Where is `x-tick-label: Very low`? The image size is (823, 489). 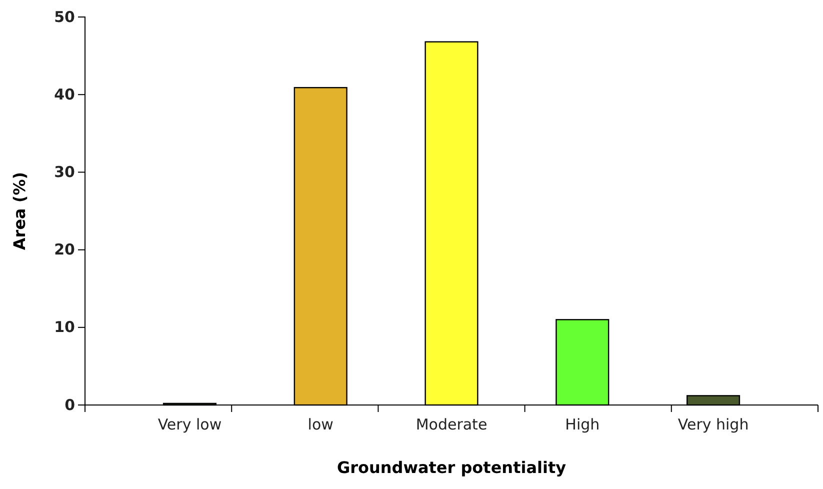 x-tick-label: Very low is located at coordinates (190, 425).